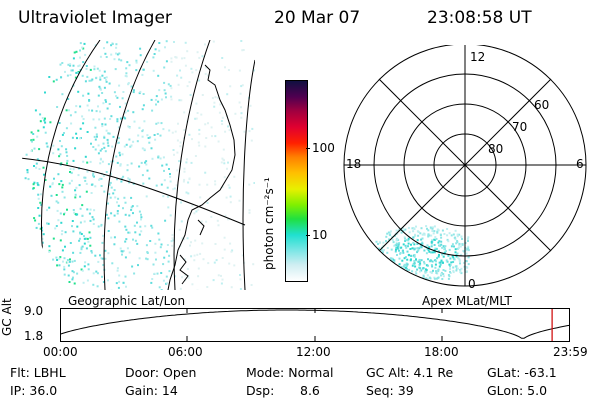 Image resolution: width=600 pixels, height=400 pixels. I want to click on mlt-label-18: 18, so click(353, 164).